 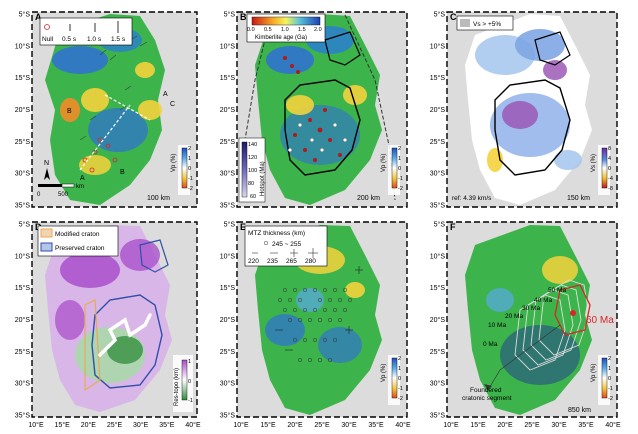 I want to click on age-40: 40 Ma, so click(x=543, y=300).